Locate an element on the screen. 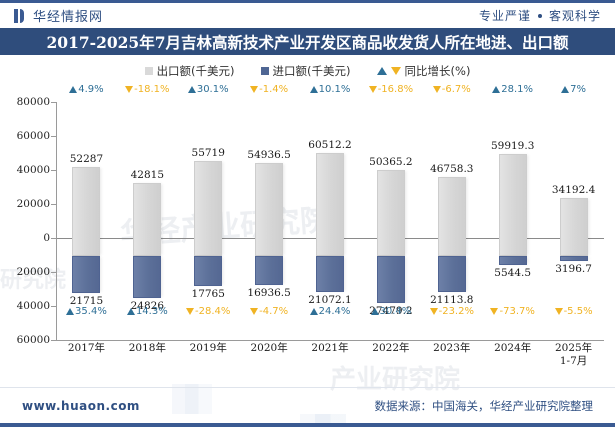  import-growth-label: 24.4% is located at coordinates (330, 311).